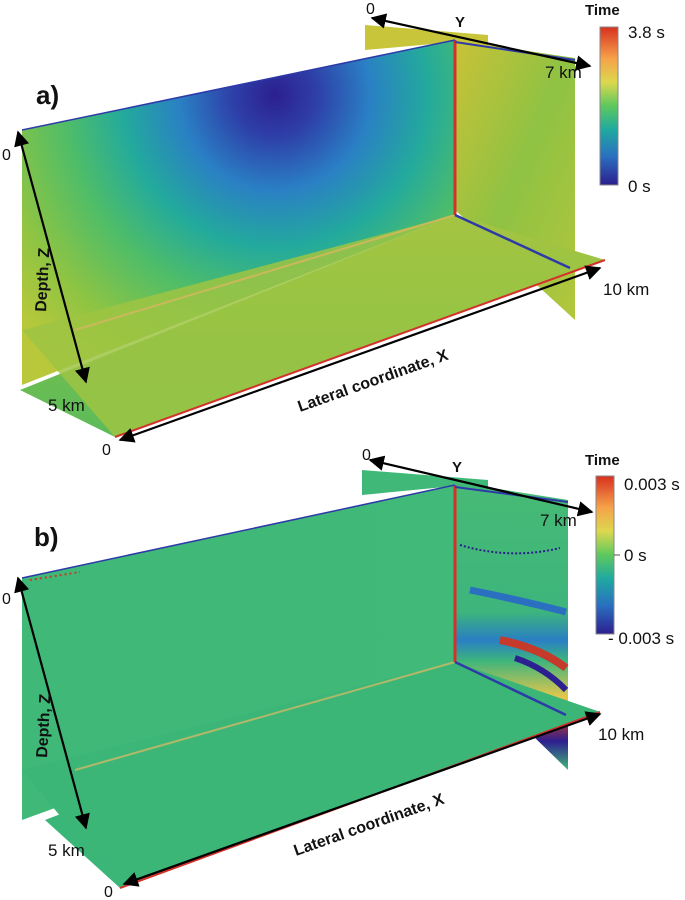  What do you see at coordinates (646, 32) in the screenshot?
I see `colorbar-max-label: 3.8 s` at bounding box center [646, 32].